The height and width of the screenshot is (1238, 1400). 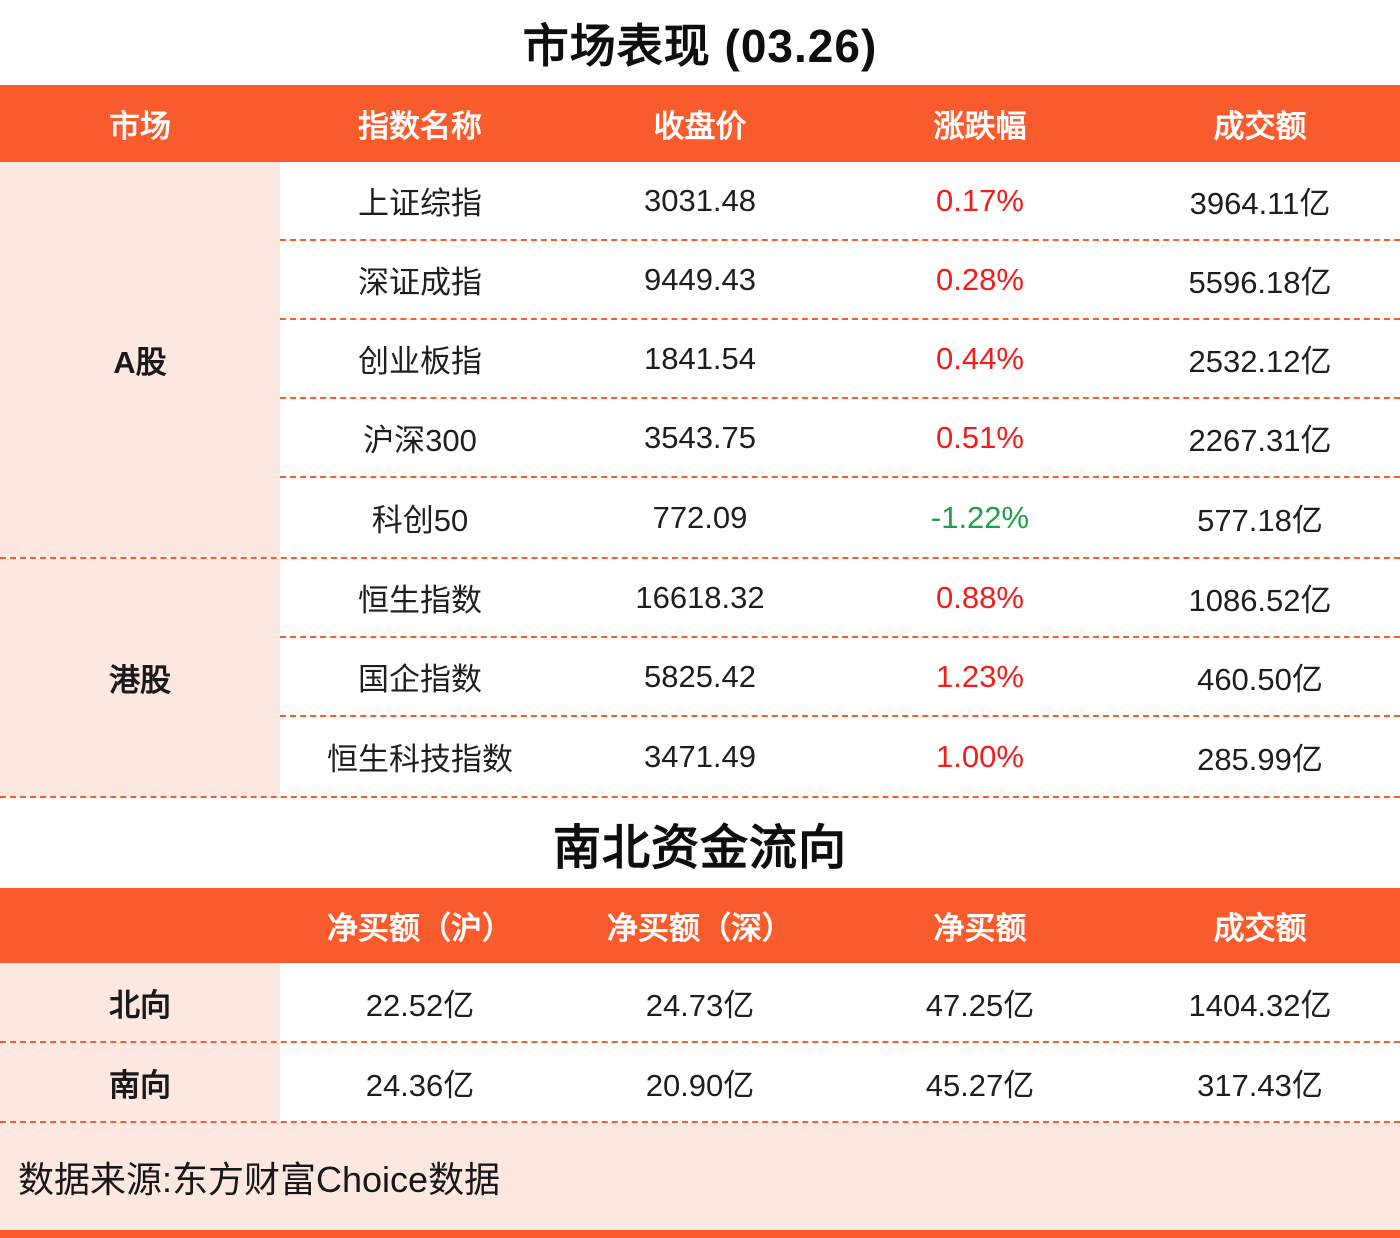 I want to click on change-value: 0.44%, so click(x=980, y=358).